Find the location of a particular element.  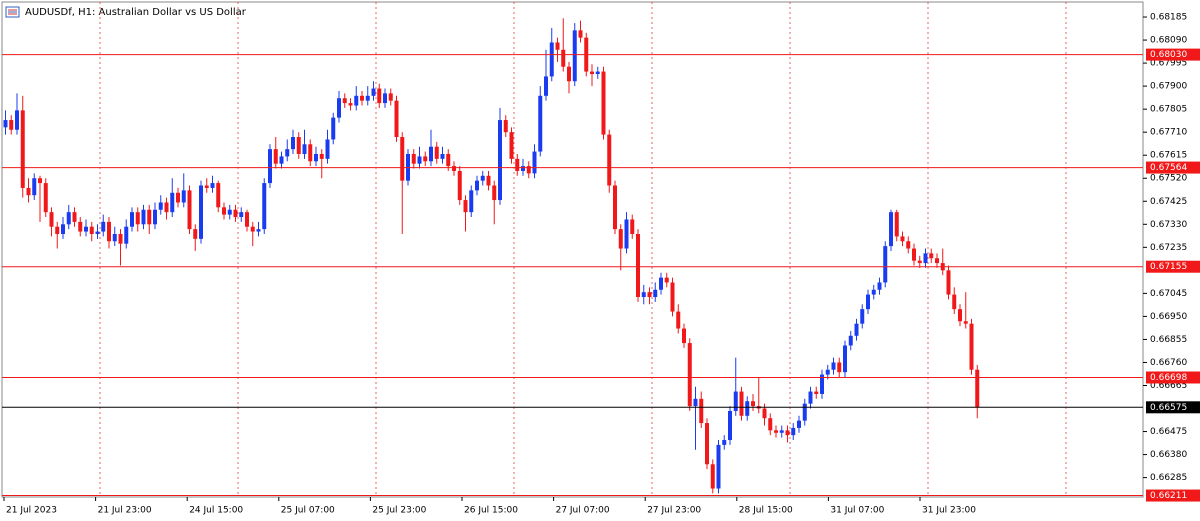

y-tick-label: 0.66760 is located at coordinates (1168, 363).